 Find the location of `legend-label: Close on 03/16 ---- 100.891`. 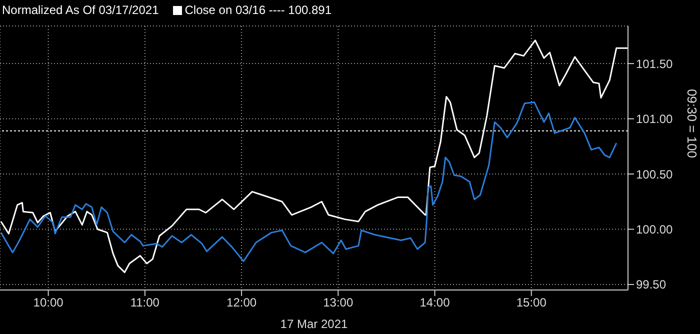

legend-label: Close on 03/16 ---- 100.891 is located at coordinates (258, 10).